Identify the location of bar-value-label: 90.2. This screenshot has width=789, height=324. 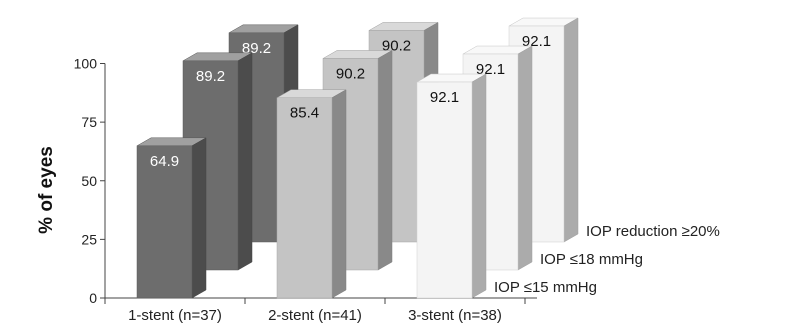
(350, 73).